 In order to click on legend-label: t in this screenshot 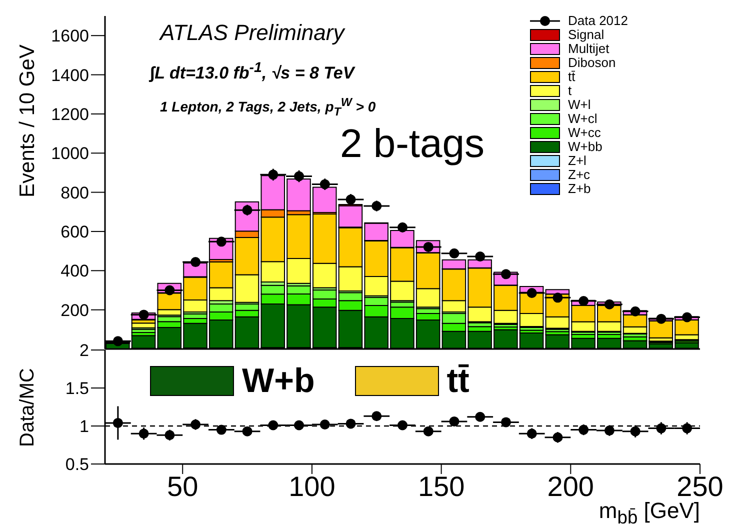, I will do `click(570, 90)`.